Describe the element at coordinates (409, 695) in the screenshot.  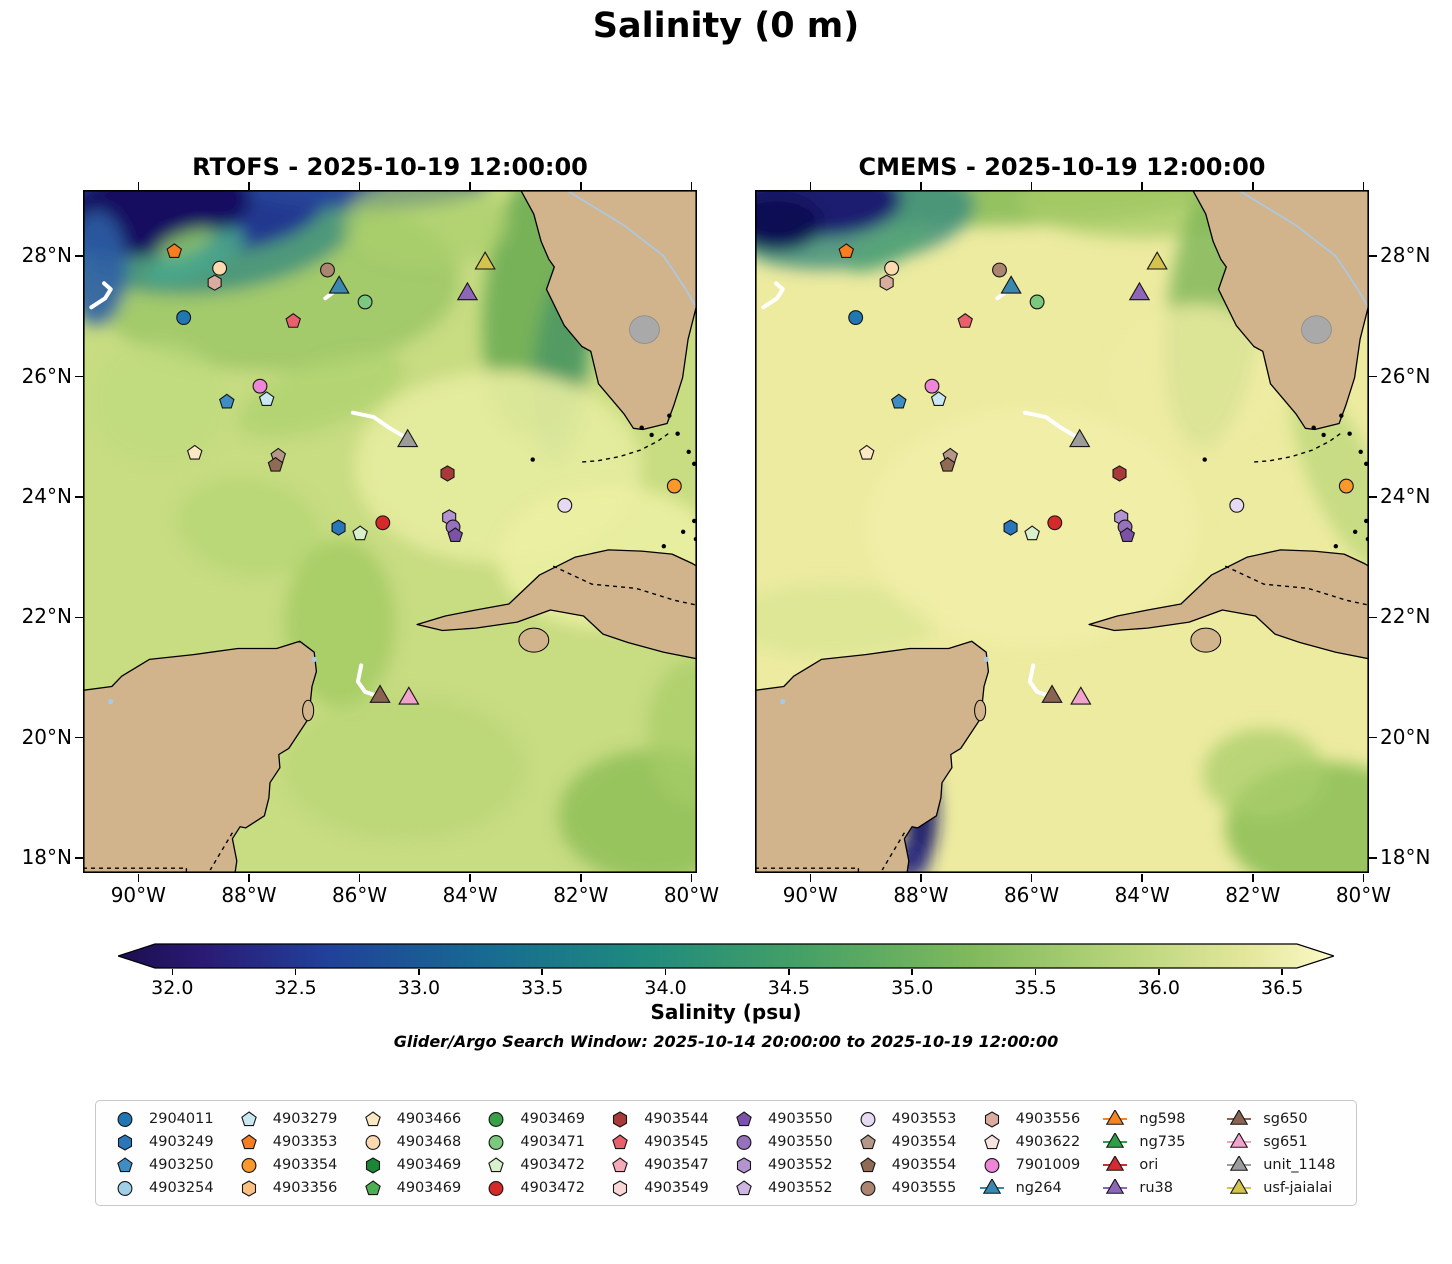
I see `map-marker-sg651` at that location.